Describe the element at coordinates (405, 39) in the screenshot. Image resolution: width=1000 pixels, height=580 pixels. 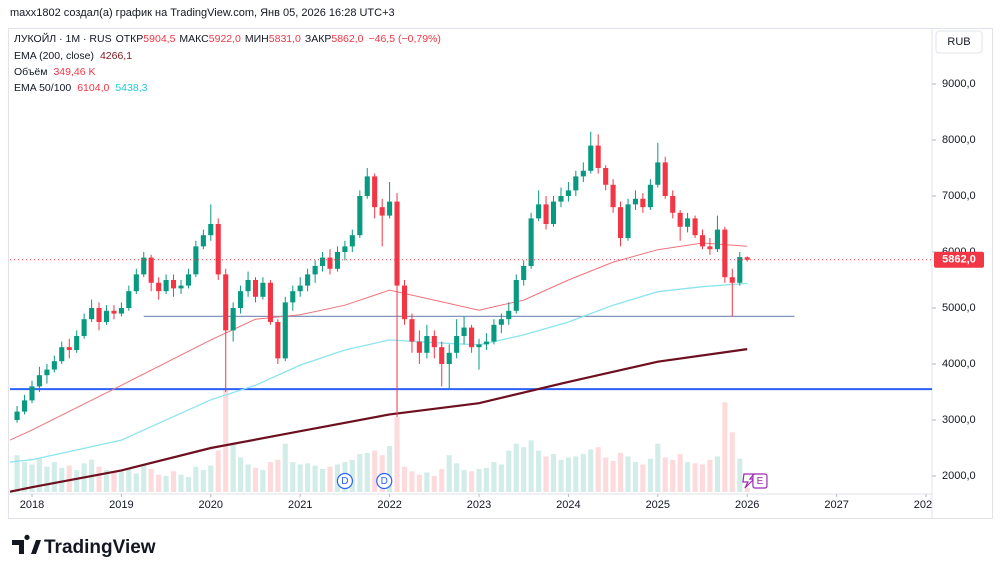
I see `change: −46,5 (−0,79%)` at that location.